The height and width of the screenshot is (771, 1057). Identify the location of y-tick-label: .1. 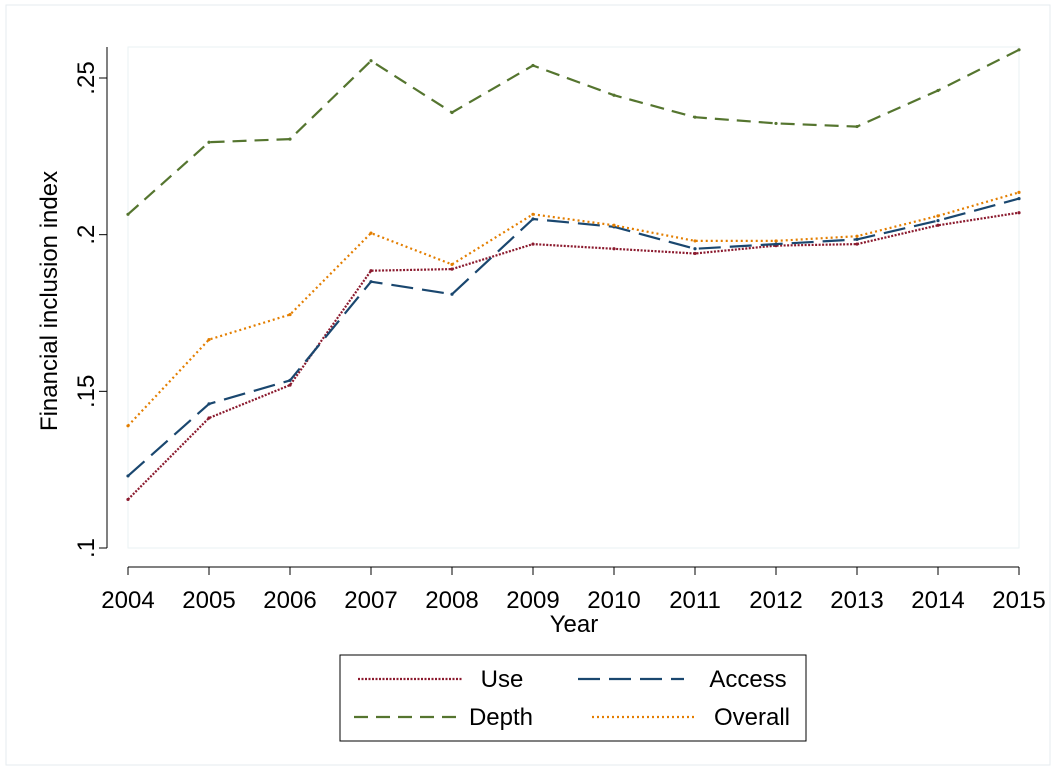
(86, 548).